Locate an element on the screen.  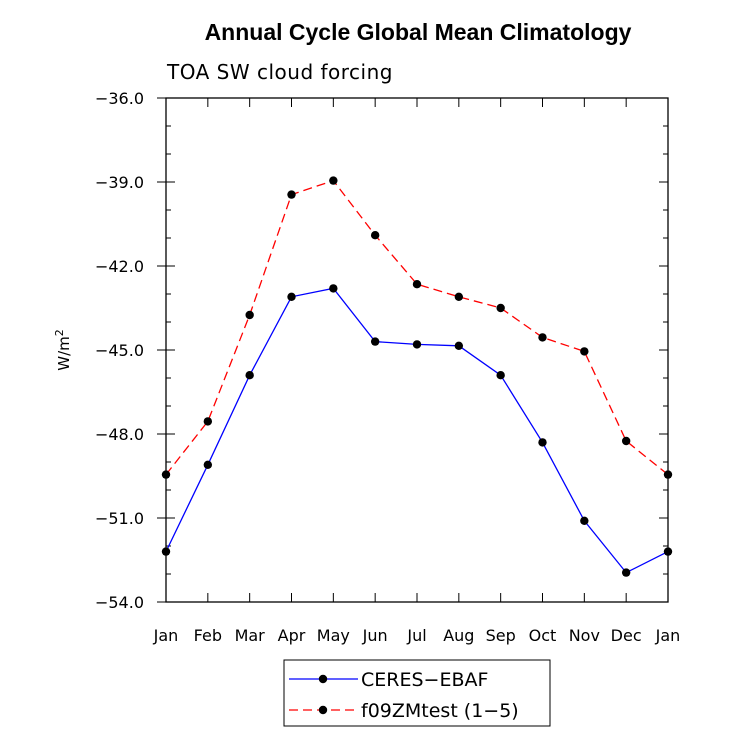
x-tick-label: Apr is located at coordinates (292, 635).